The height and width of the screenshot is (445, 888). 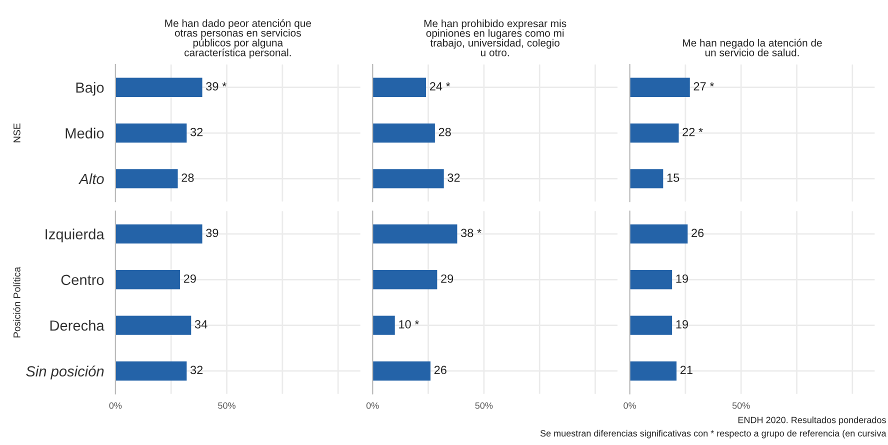 I want to click on data-label: 38 *, so click(x=471, y=233).